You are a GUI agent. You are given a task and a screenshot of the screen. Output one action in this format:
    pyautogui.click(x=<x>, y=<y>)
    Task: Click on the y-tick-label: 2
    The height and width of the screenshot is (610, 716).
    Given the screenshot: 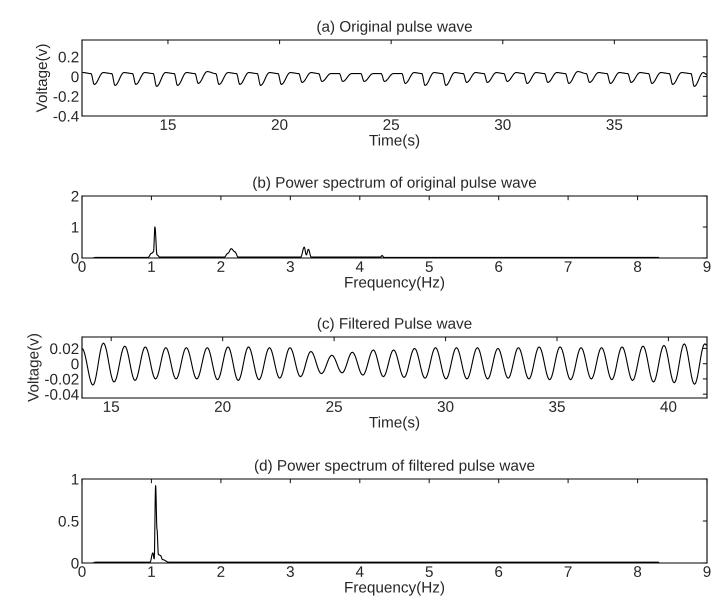 What is the action you would take?
    pyautogui.click(x=74, y=196)
    